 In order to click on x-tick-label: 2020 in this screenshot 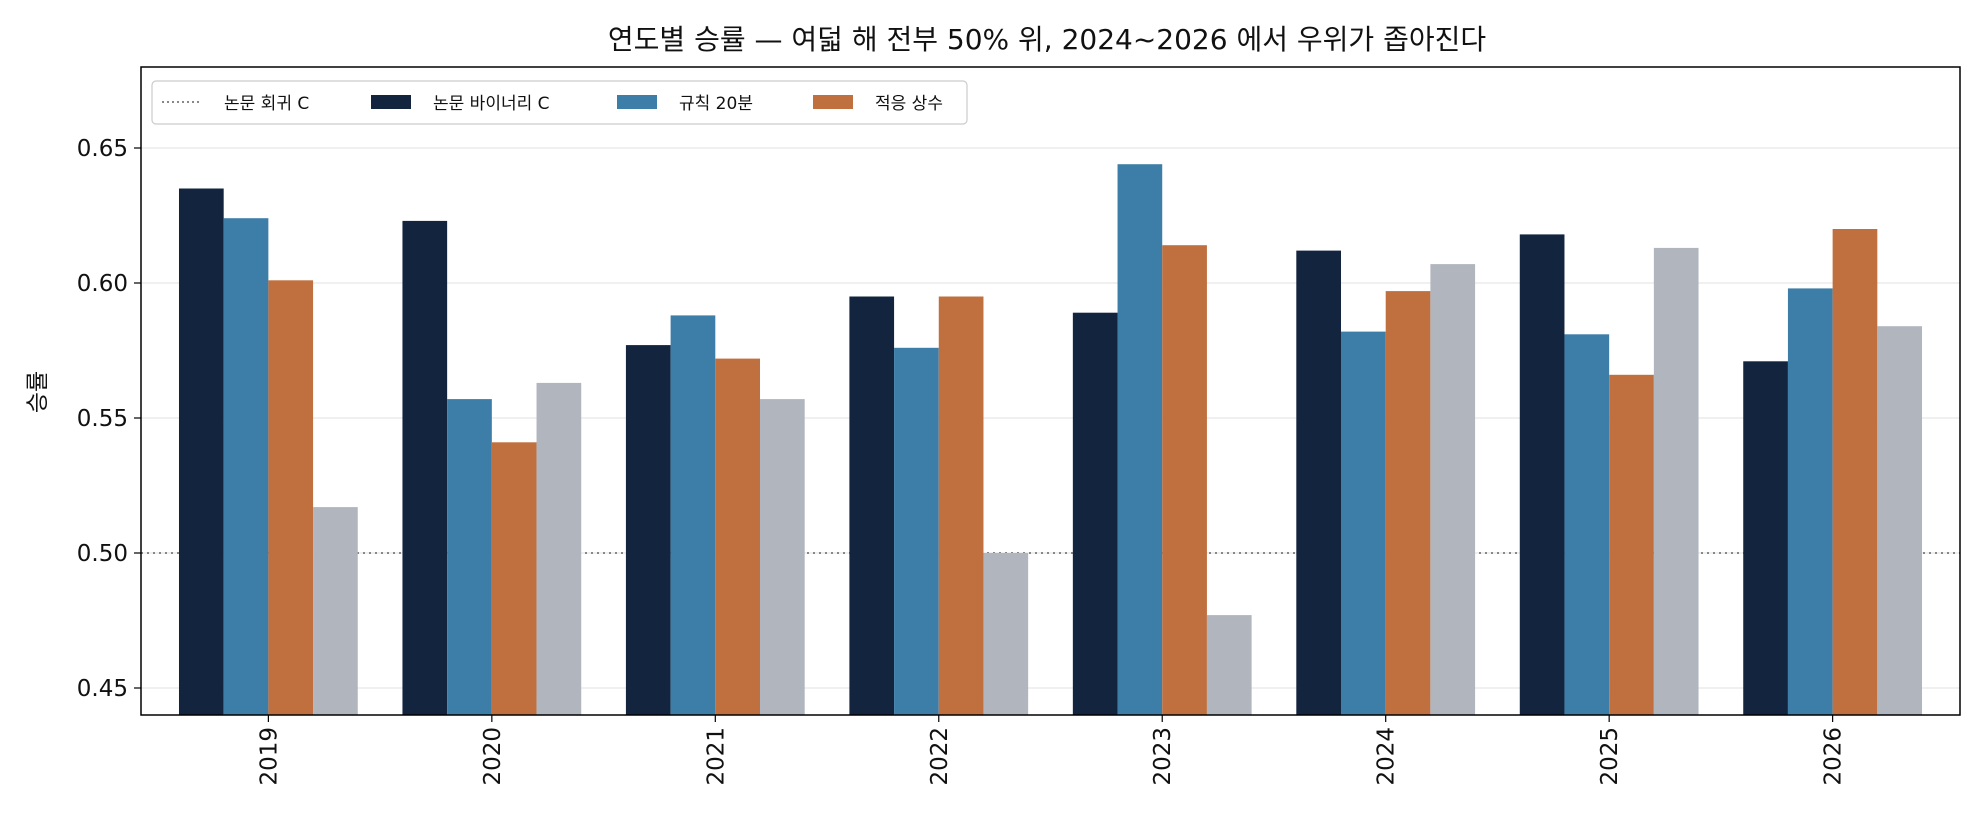, I will do `click(493, 756)`.